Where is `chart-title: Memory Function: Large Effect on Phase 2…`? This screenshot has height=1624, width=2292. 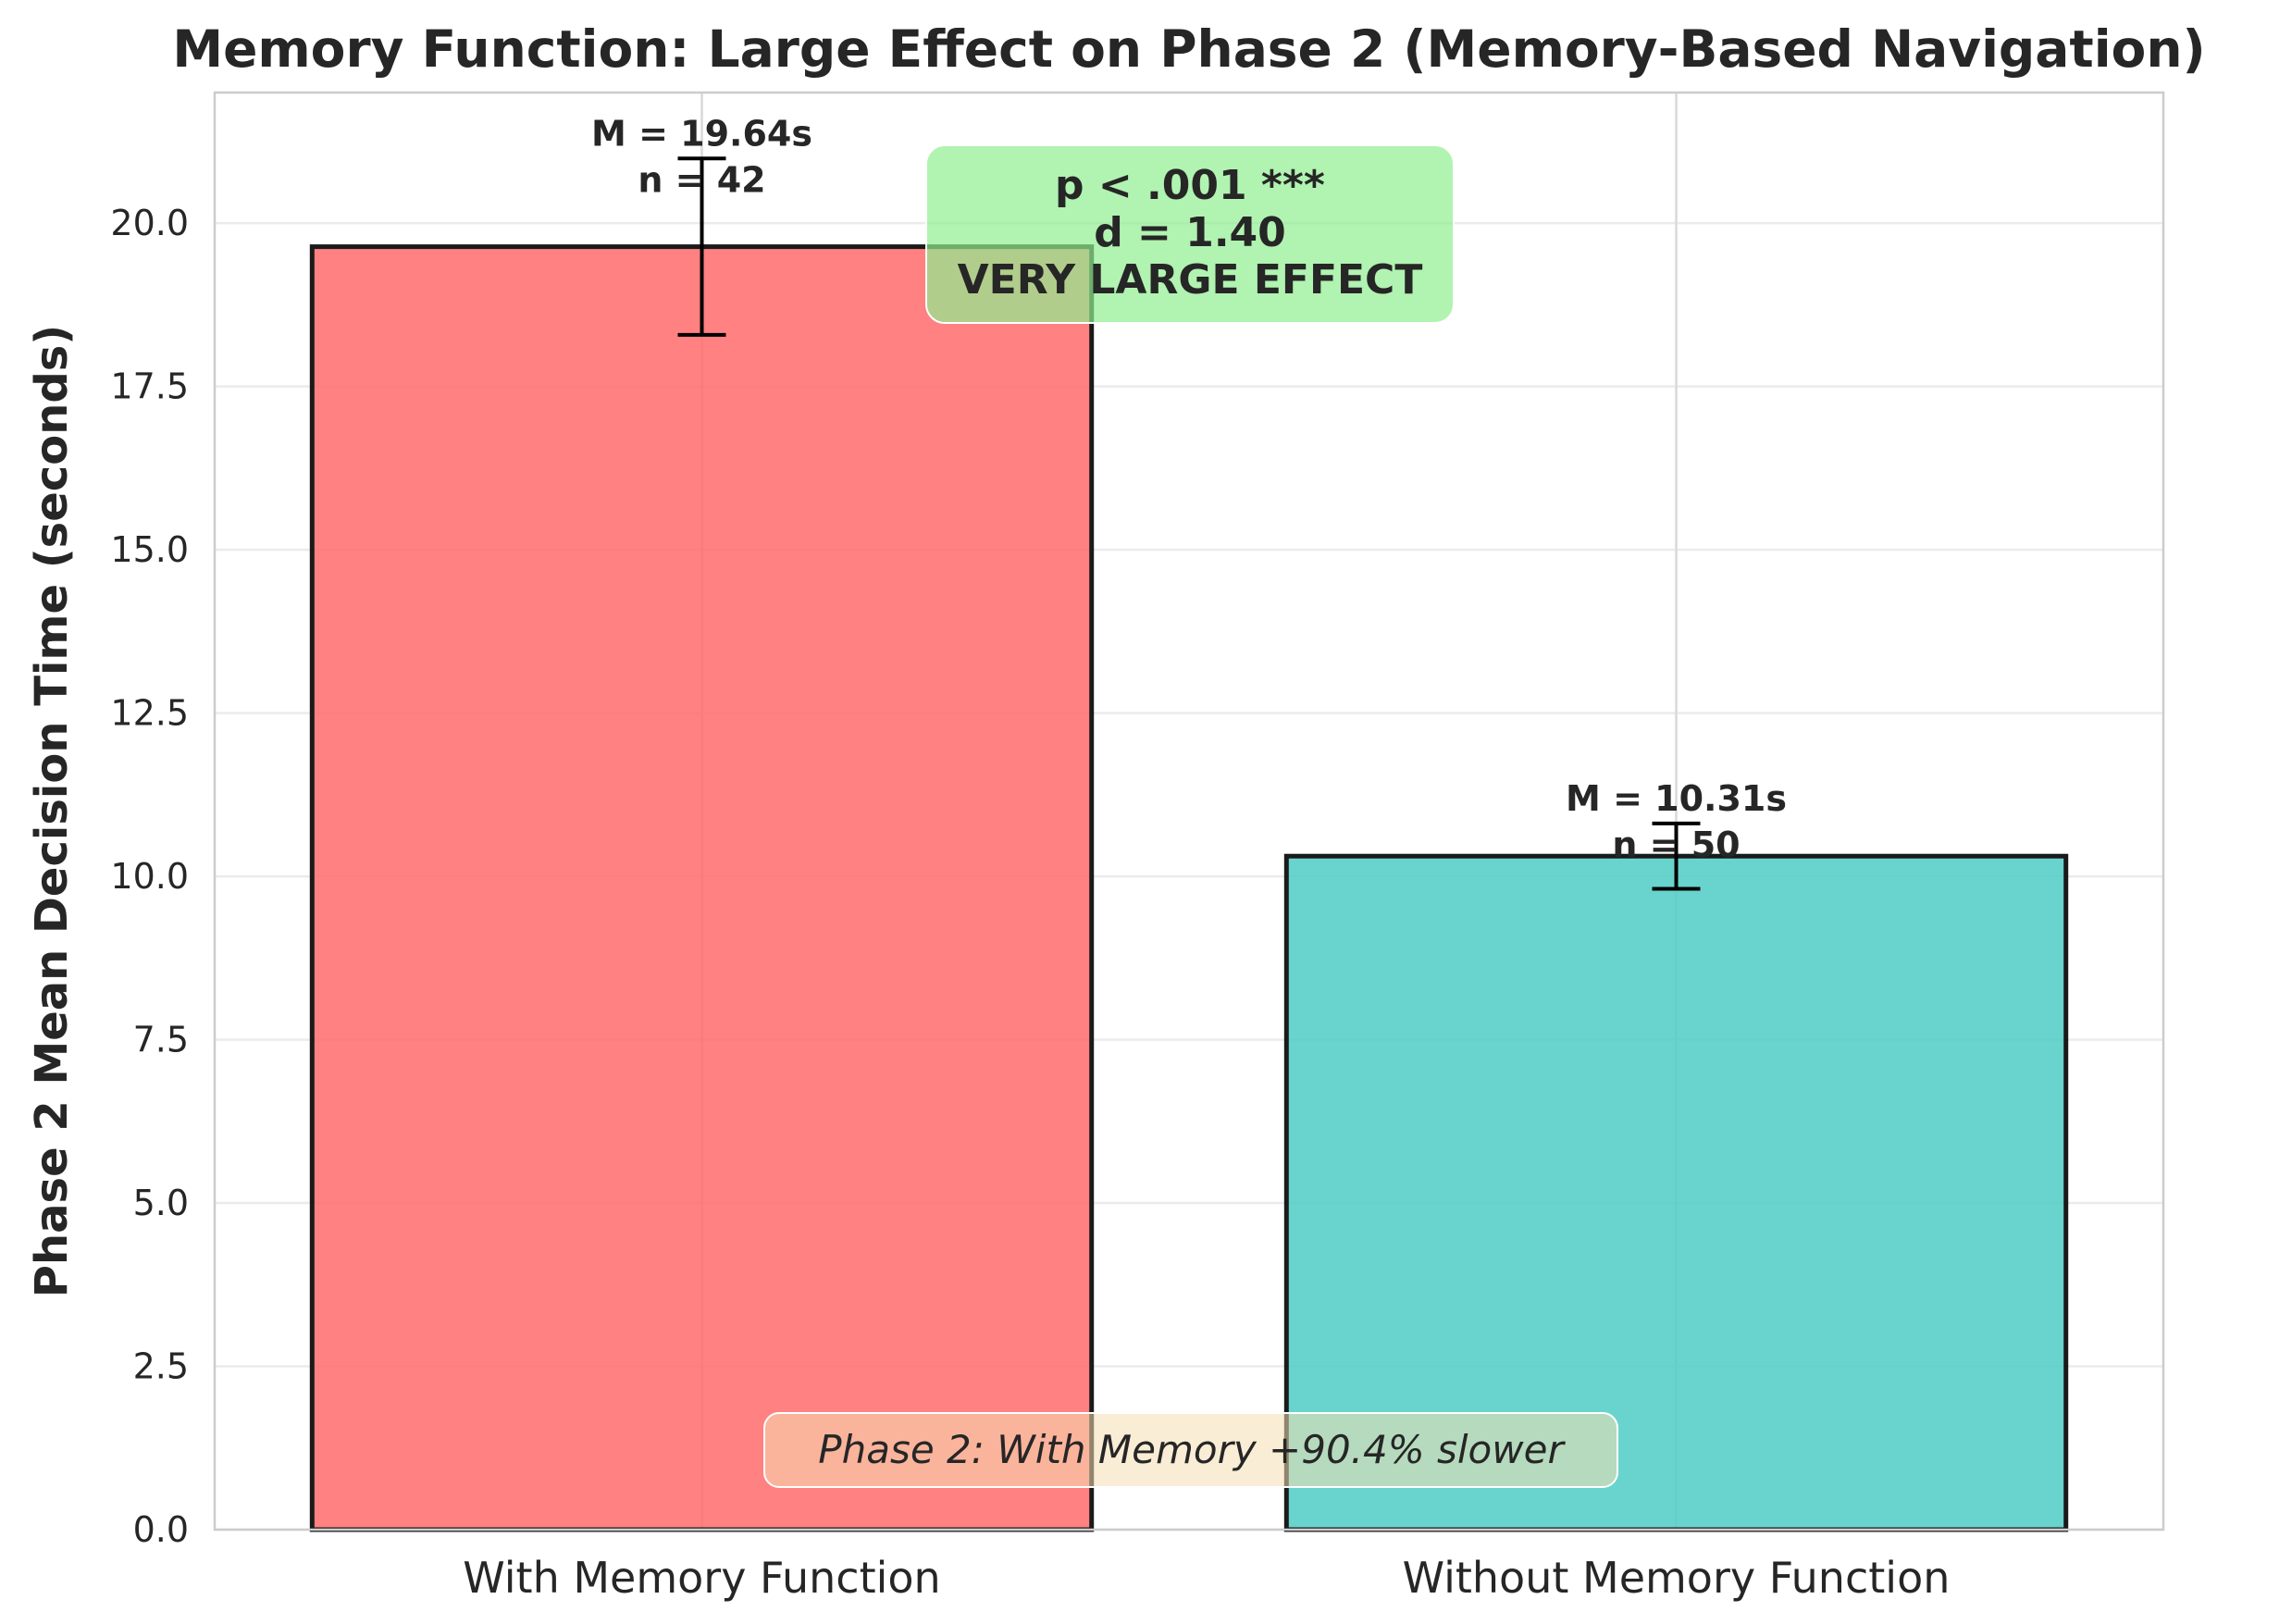
chart-title: Memory Function: Large Effect on Phase 2… is located at coordinates (1188, 49).